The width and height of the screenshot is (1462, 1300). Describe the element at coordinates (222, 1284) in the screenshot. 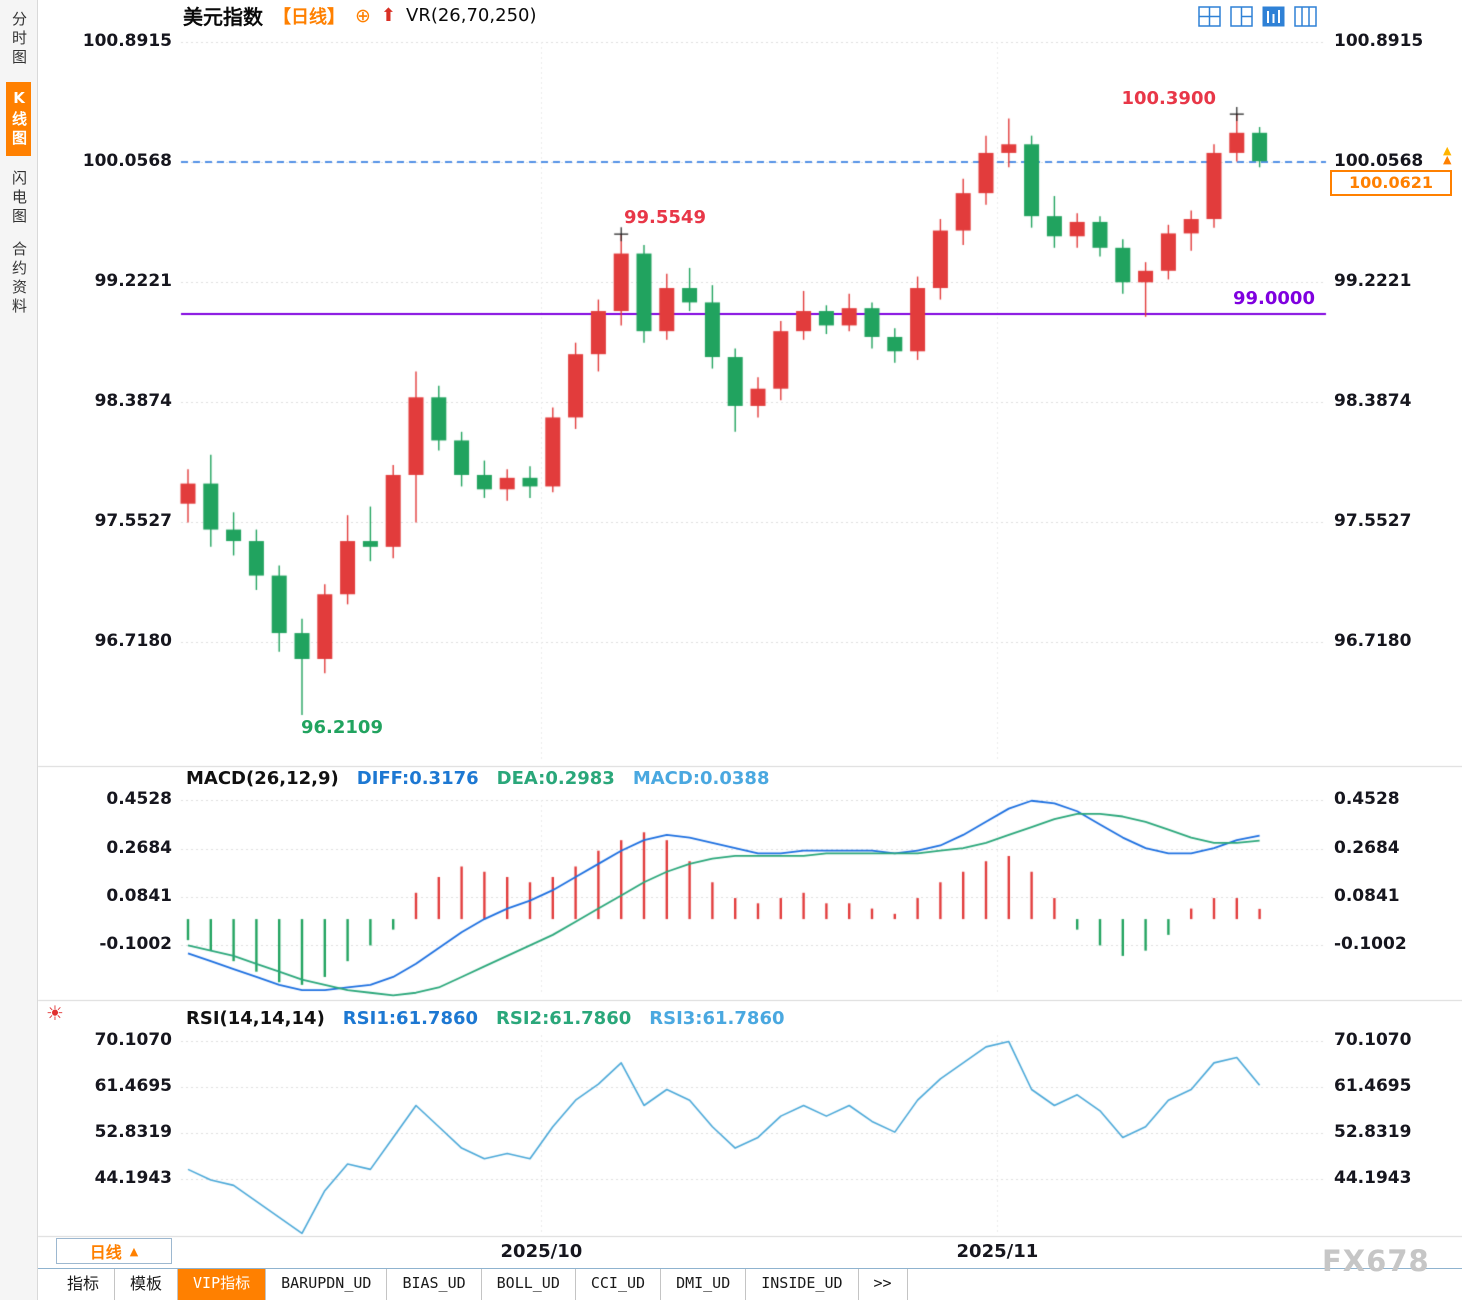

I see `tab-vip指标: VIP指标` at that location.